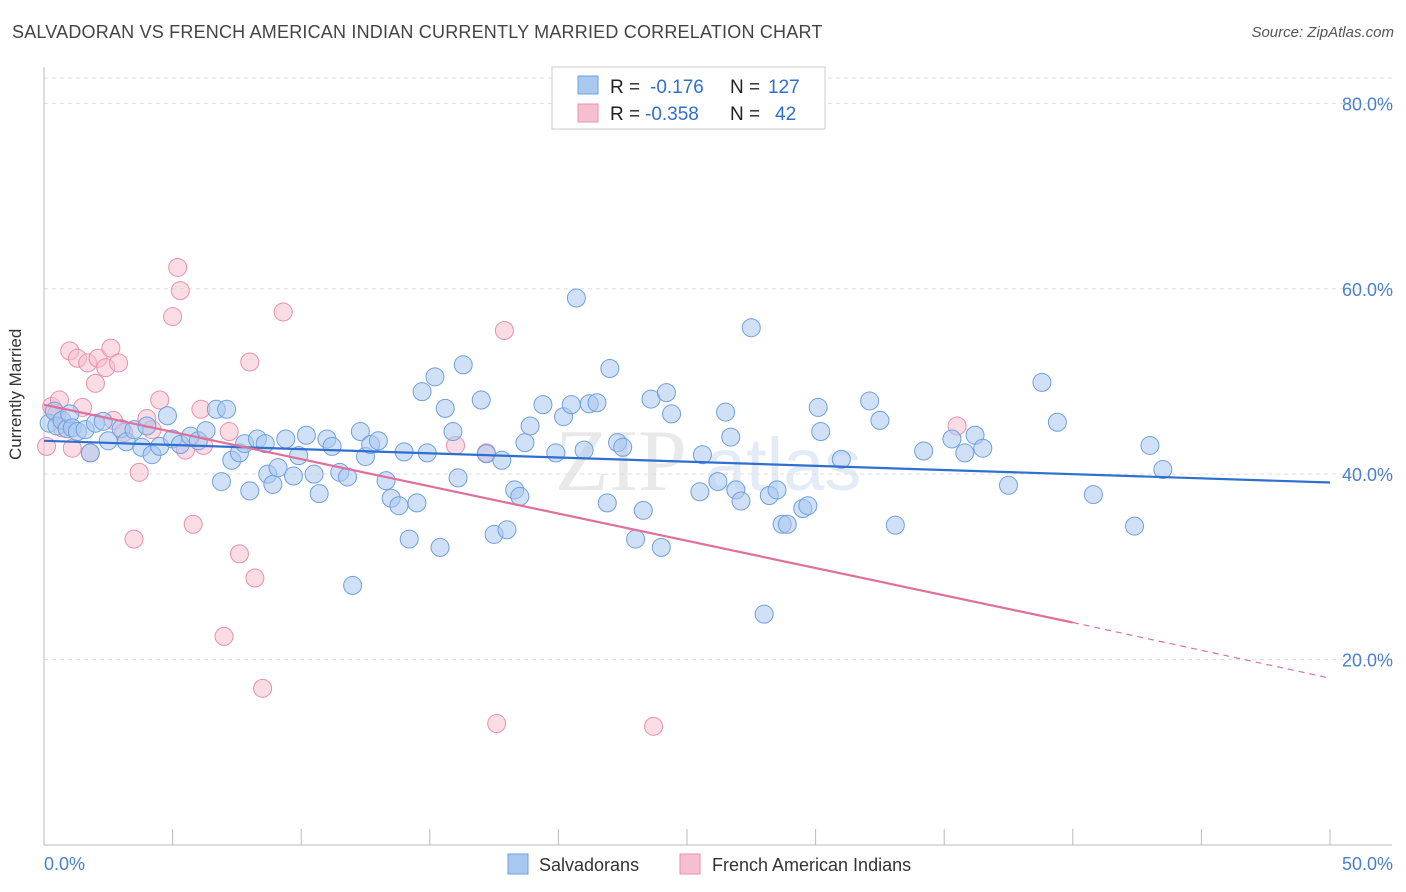  I want to click on correlation-legend: R = -0.176 N = 127 R = -0.358 N = 42, so click(688, 98).